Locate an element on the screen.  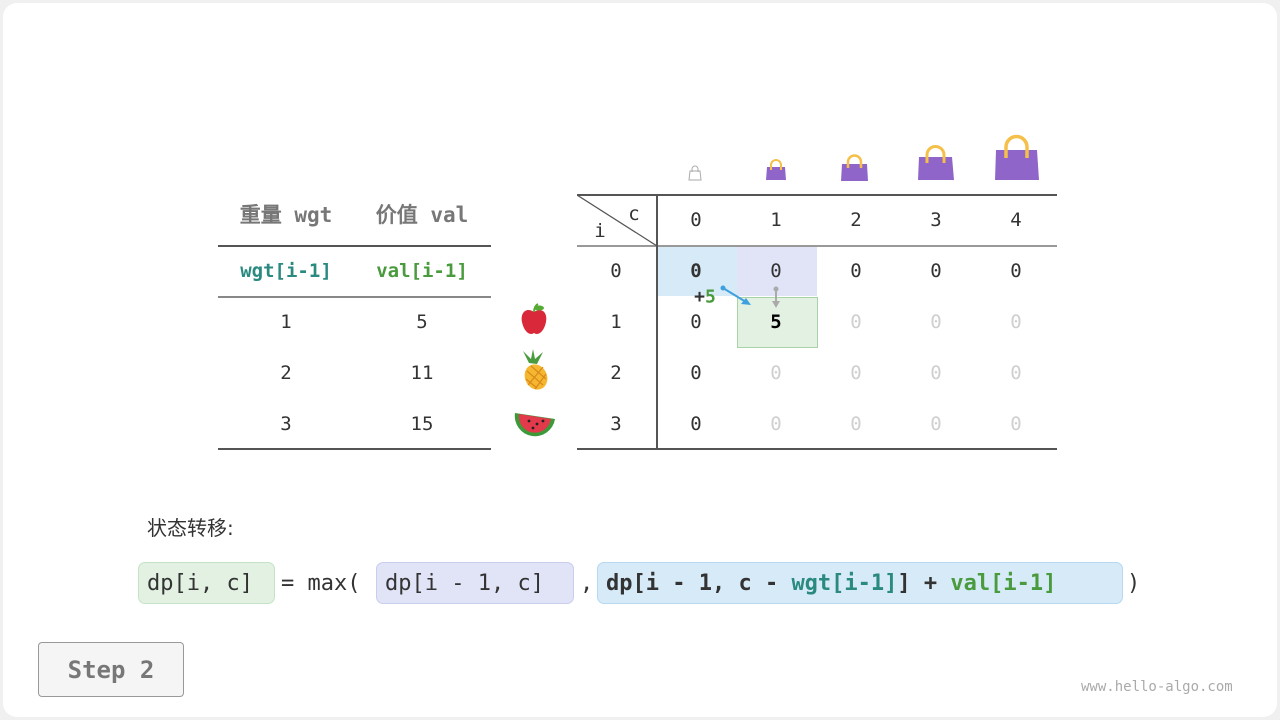
pineapple-icon is located at coordinates (535, 369).